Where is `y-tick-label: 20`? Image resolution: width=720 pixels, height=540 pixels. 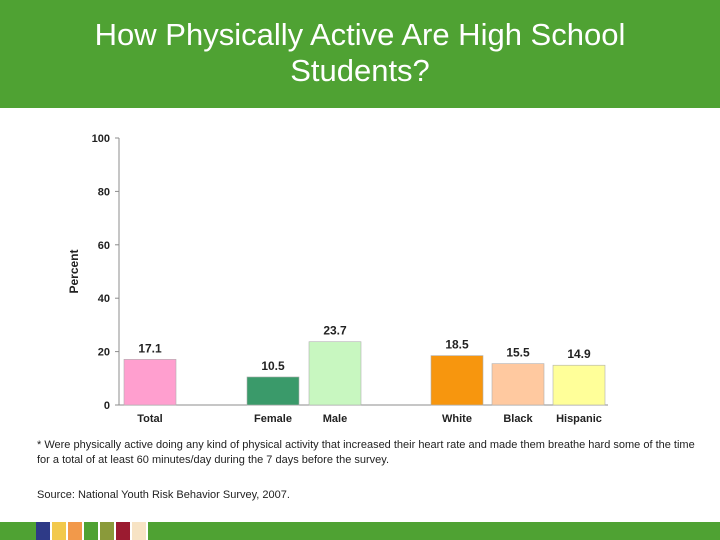
y-tick-label: 20 is located at coordinates (104, 353).